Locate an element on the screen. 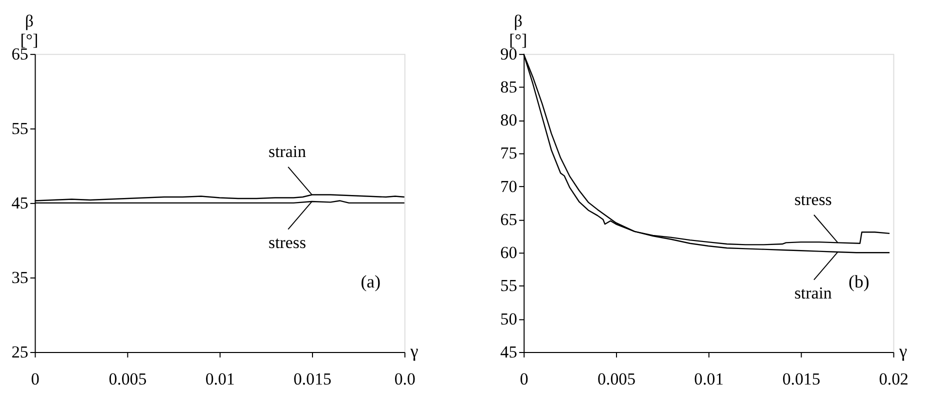  annotation: (a) is located at coordinates (370, 281).